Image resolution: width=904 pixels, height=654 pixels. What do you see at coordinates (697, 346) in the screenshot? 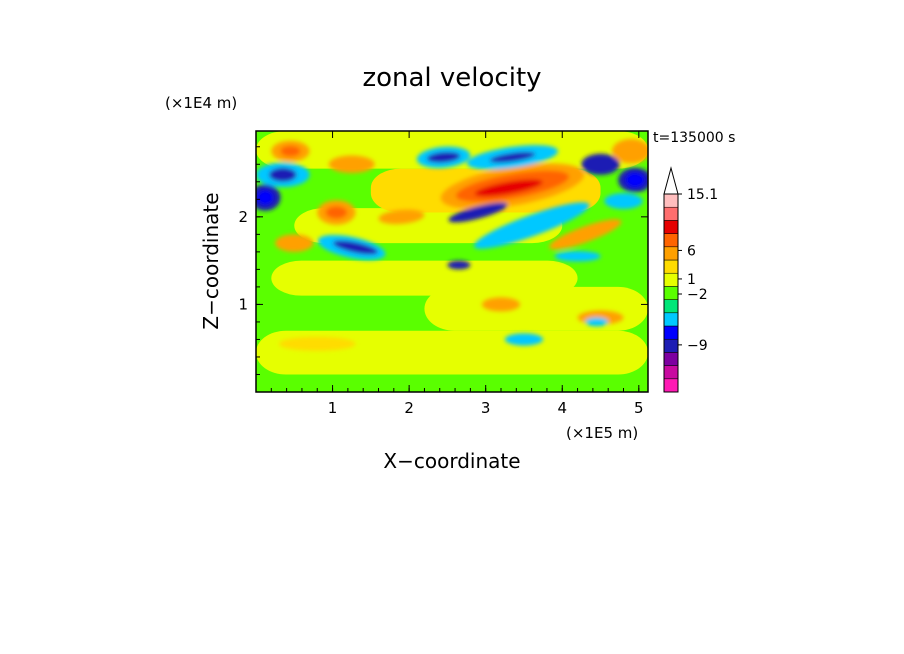
I see `colorbar-label: −9` at bounding box center [697, 346].